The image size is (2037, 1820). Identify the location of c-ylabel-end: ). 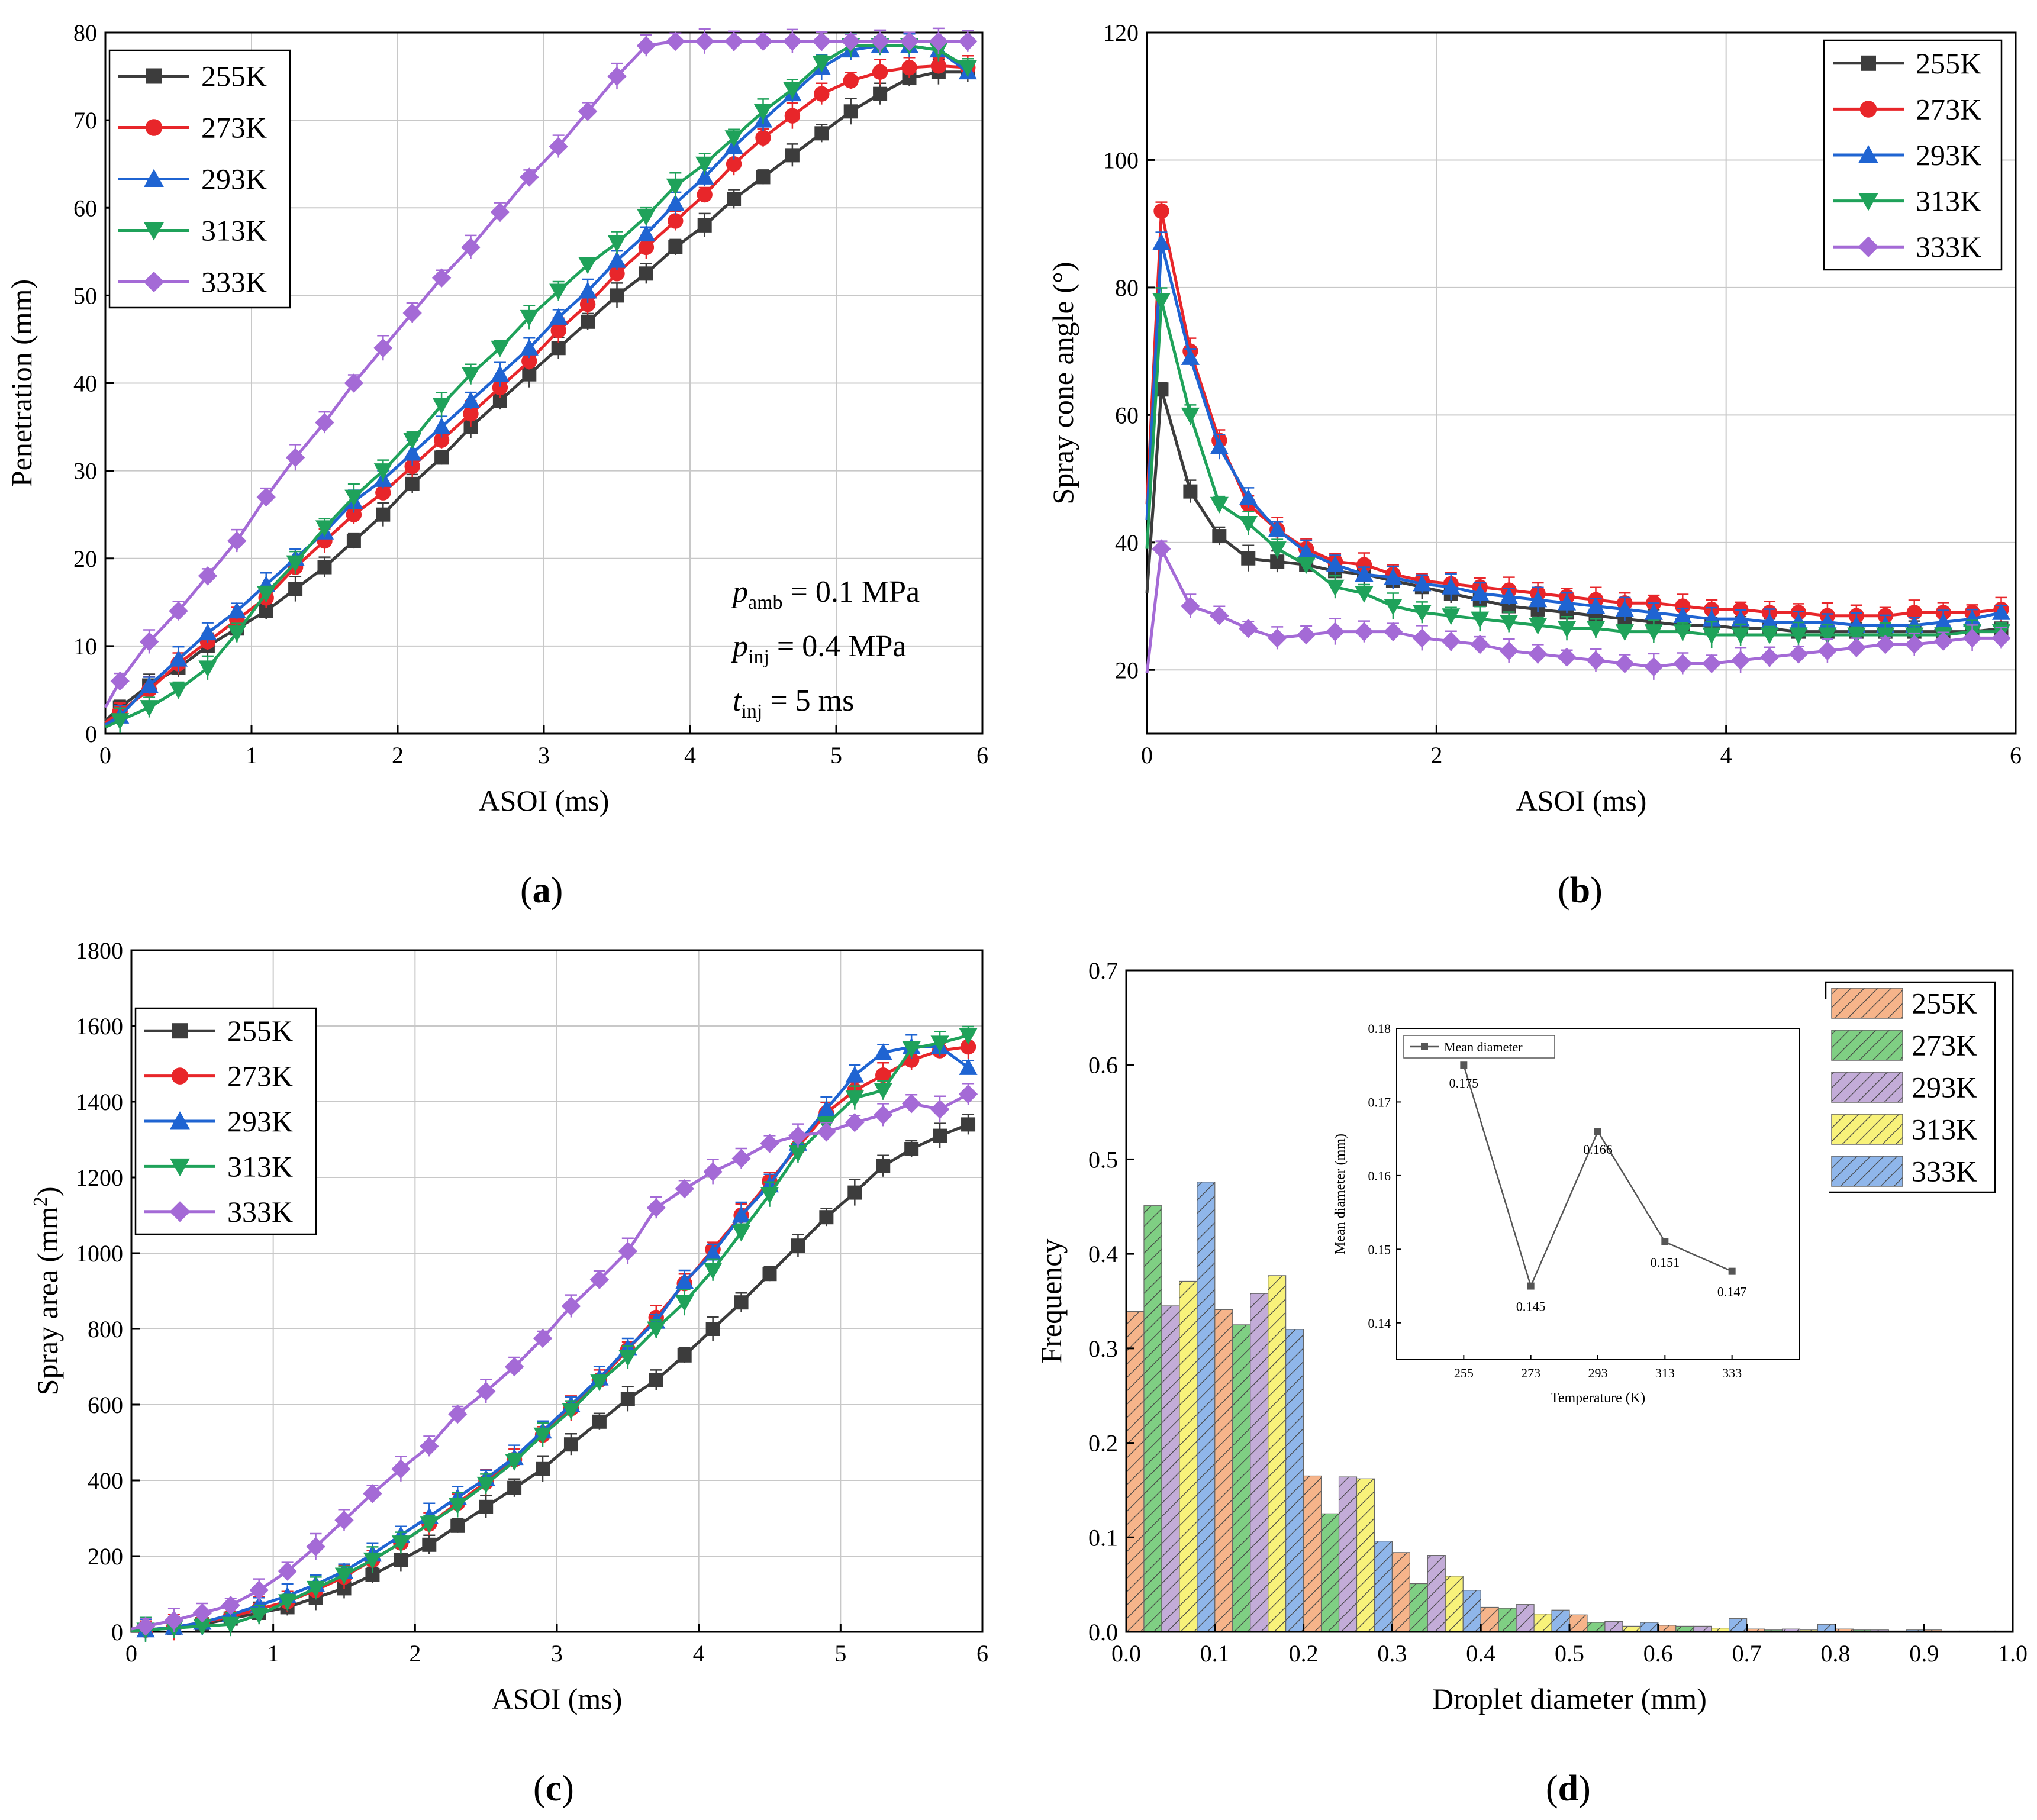
(47, 1192).